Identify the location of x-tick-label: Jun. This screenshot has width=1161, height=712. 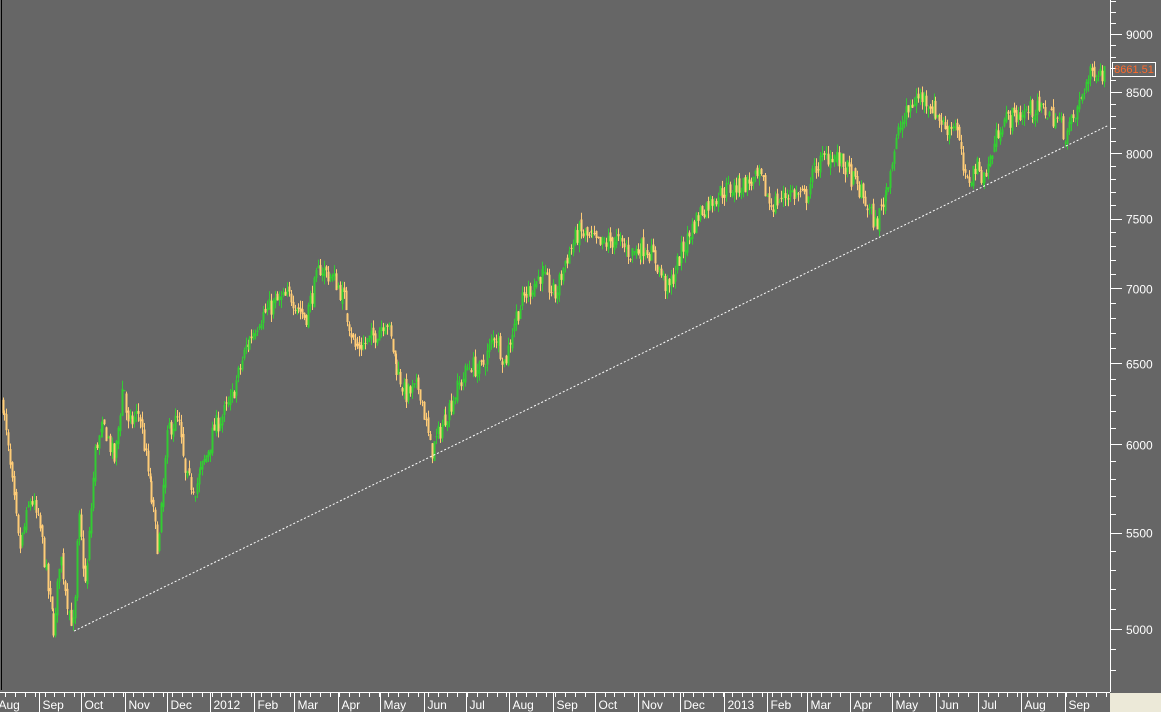
(949, 705).